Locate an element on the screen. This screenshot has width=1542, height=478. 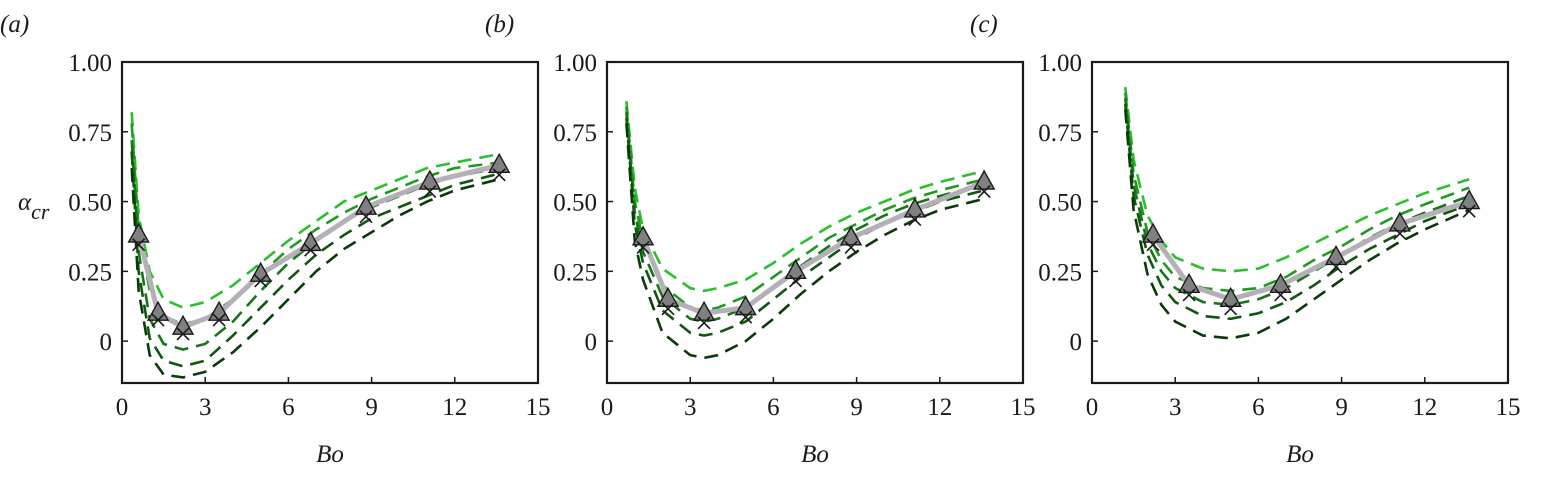
y-axis-label: αcr is located at coordinates (34, 206).